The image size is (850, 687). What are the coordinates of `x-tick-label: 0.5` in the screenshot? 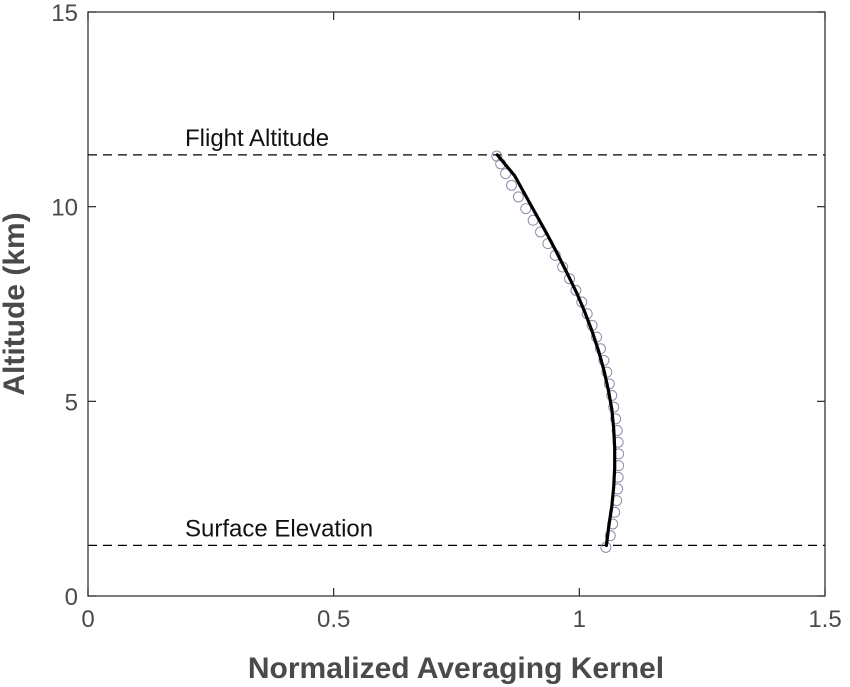 It's located at (333, 619).